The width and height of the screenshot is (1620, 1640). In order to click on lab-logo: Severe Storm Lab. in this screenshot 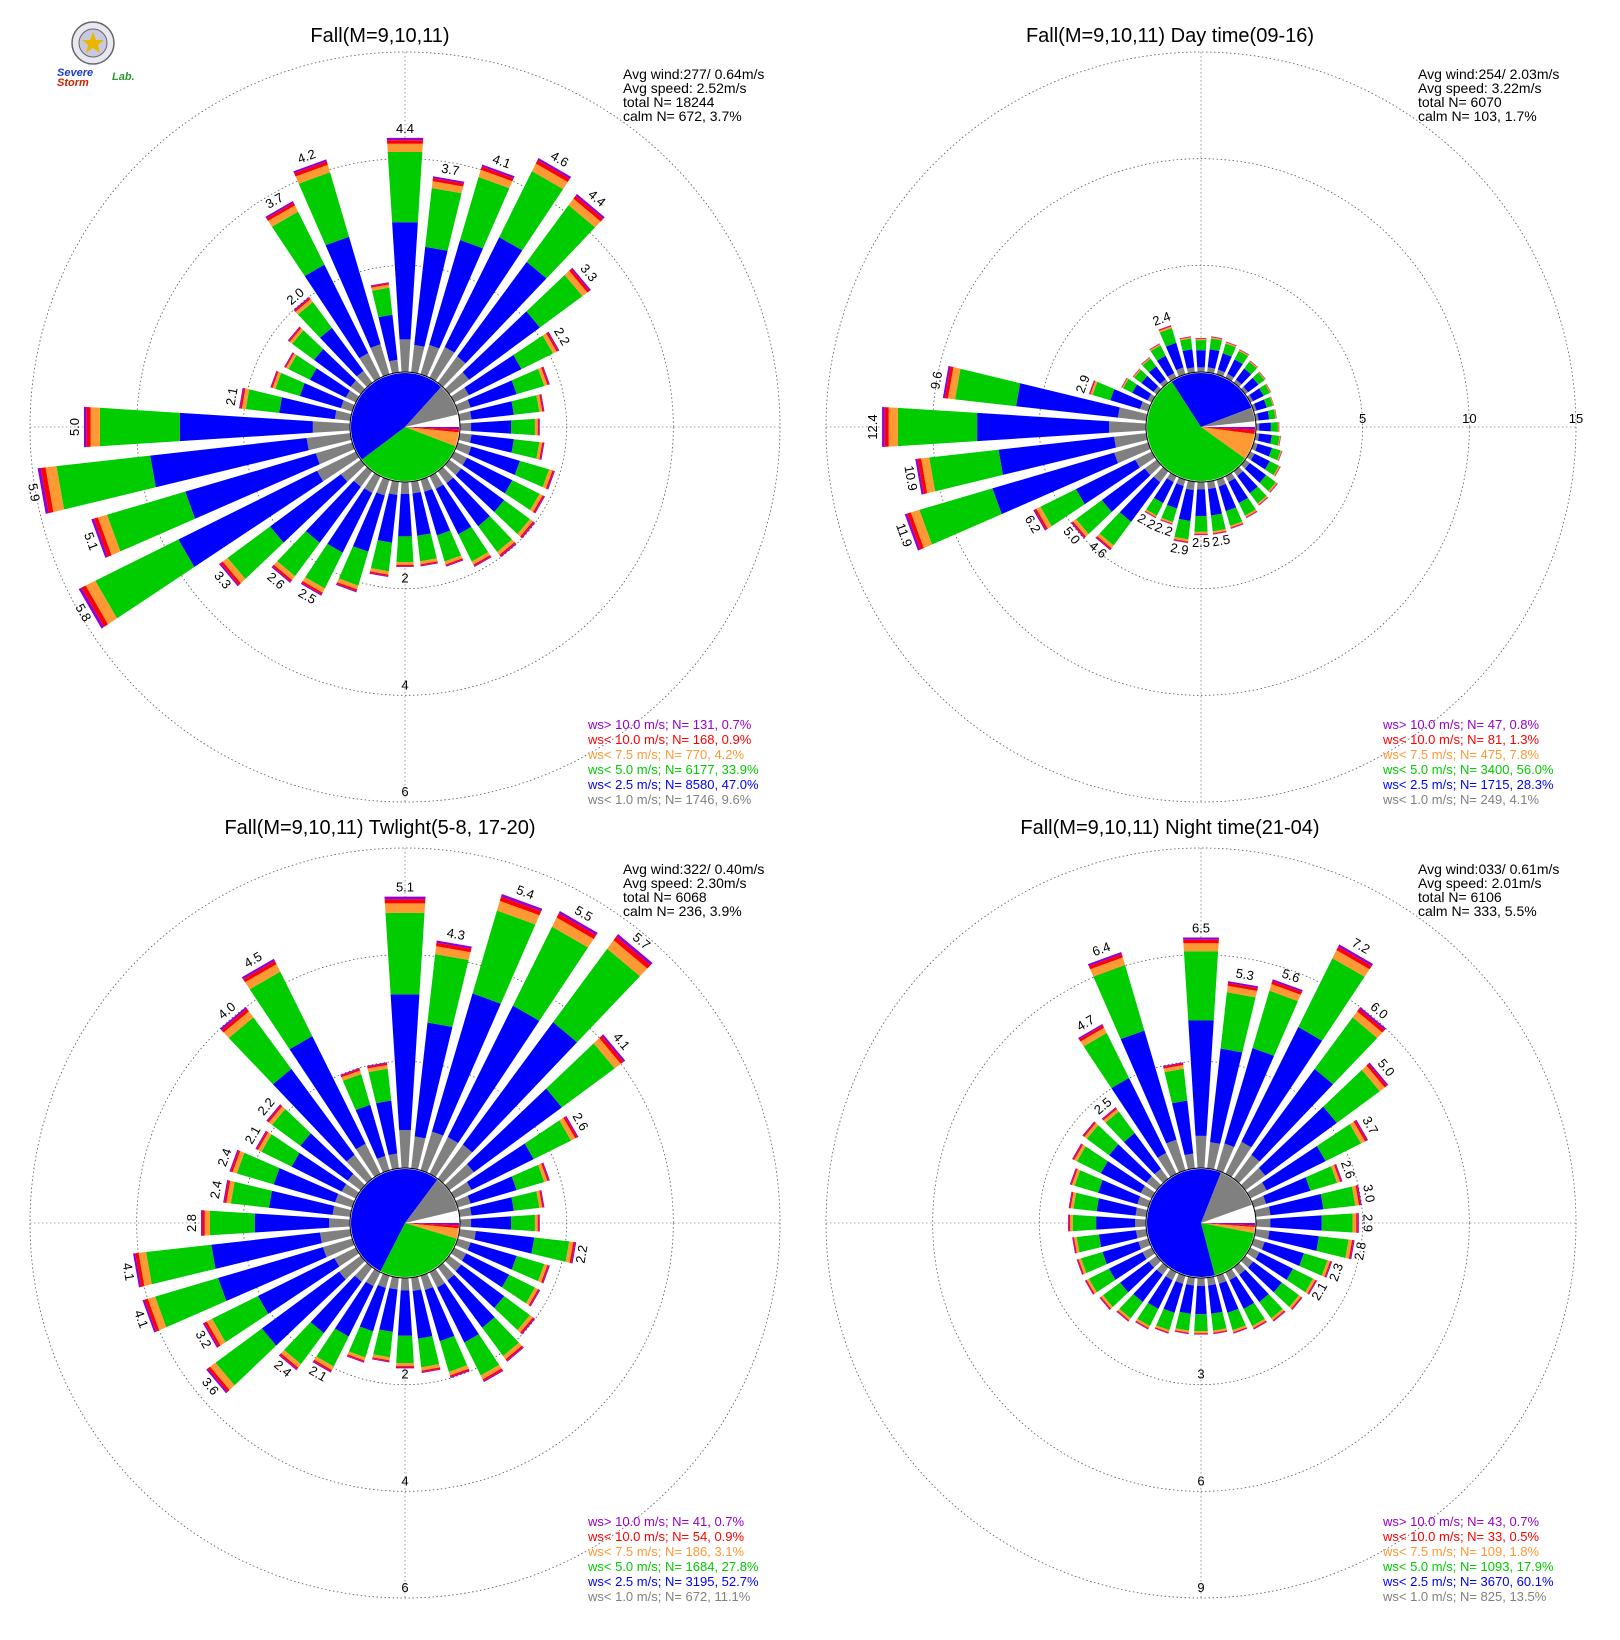, I will do `click(96, 55)`.